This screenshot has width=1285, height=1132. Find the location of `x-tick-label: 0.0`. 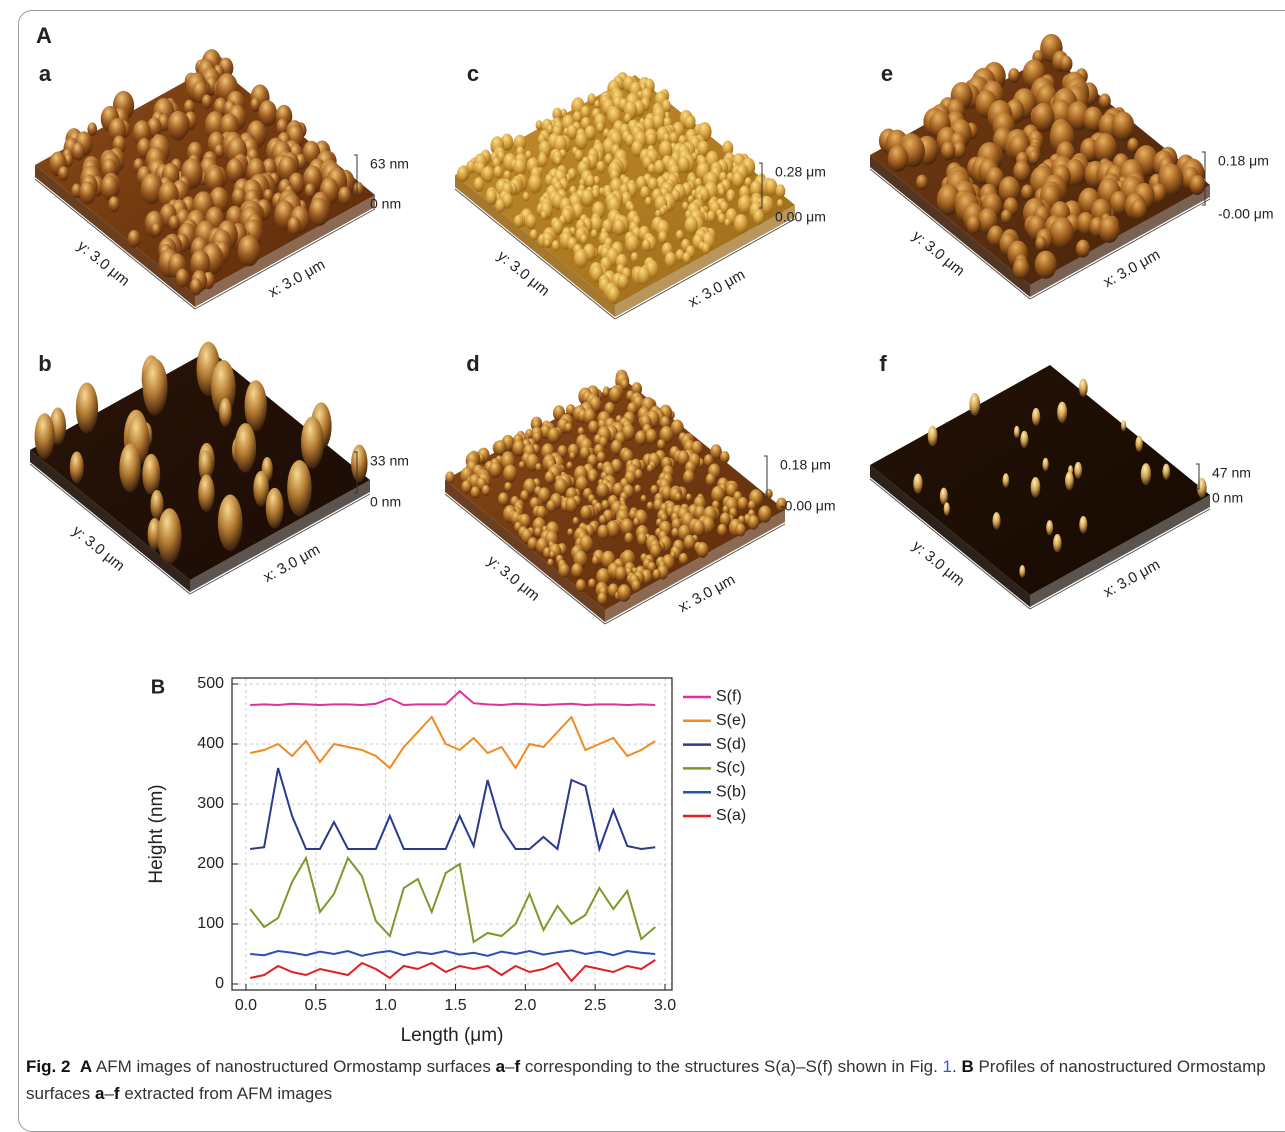

x-tick-label: 0.0 is located at coordinates (246, 1005).